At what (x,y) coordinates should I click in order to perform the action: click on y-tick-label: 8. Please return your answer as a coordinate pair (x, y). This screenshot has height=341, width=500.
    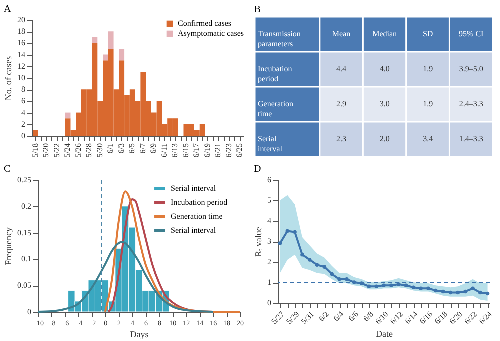
    Looking at the image, I should click on (24, 89).